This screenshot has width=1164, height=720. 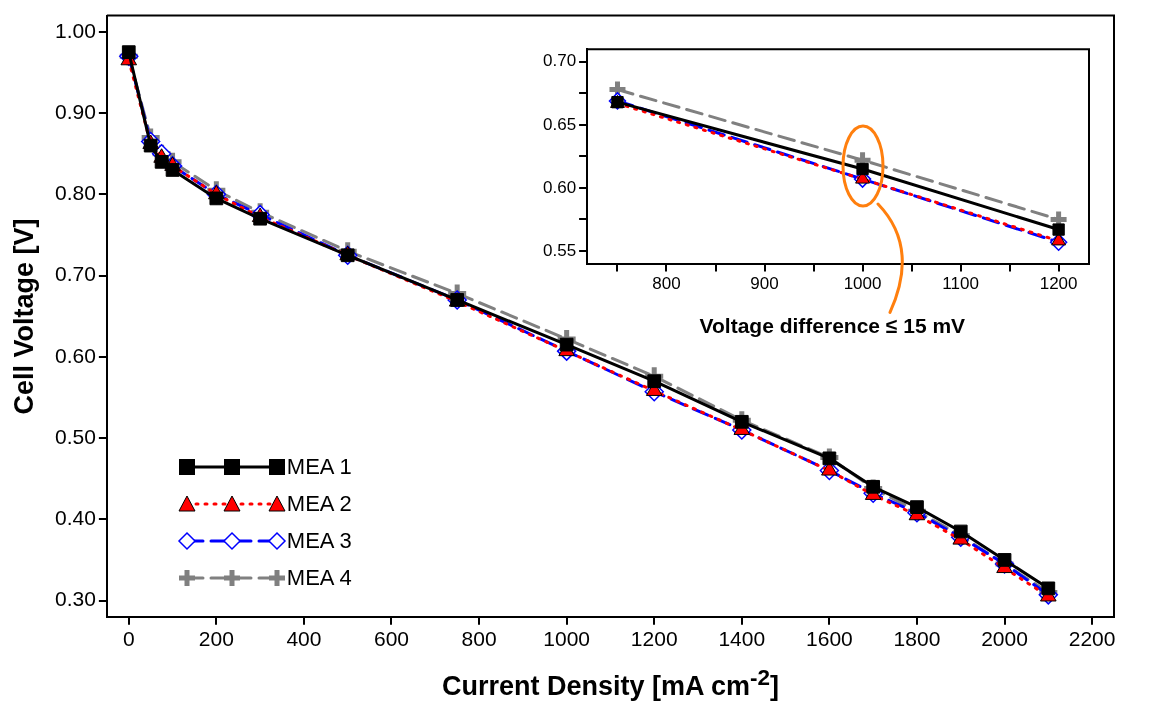 What do you see at coordinates (960, 284) in the screenshot?
I see `x-tick-label: 1100` at bounding box center [960, 284].